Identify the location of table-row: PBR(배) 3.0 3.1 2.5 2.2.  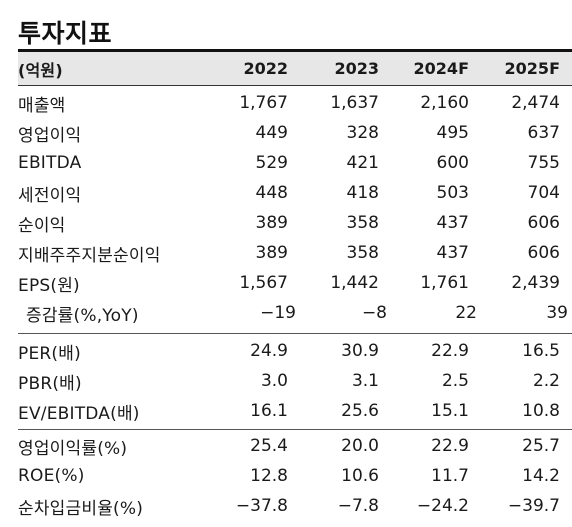
(295, 381).